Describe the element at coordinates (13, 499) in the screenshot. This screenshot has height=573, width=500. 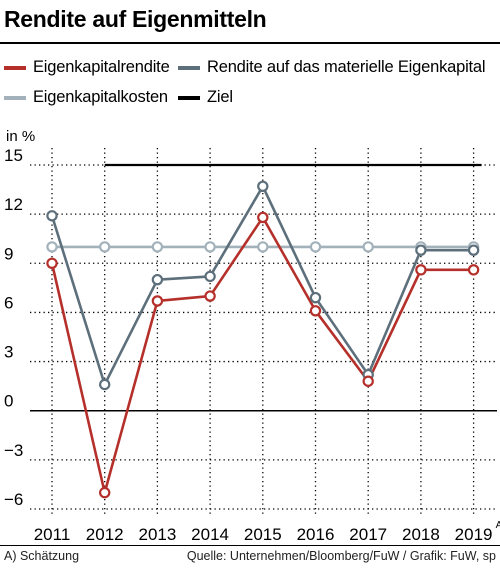
I see `y-tick-label: −6` at that location.